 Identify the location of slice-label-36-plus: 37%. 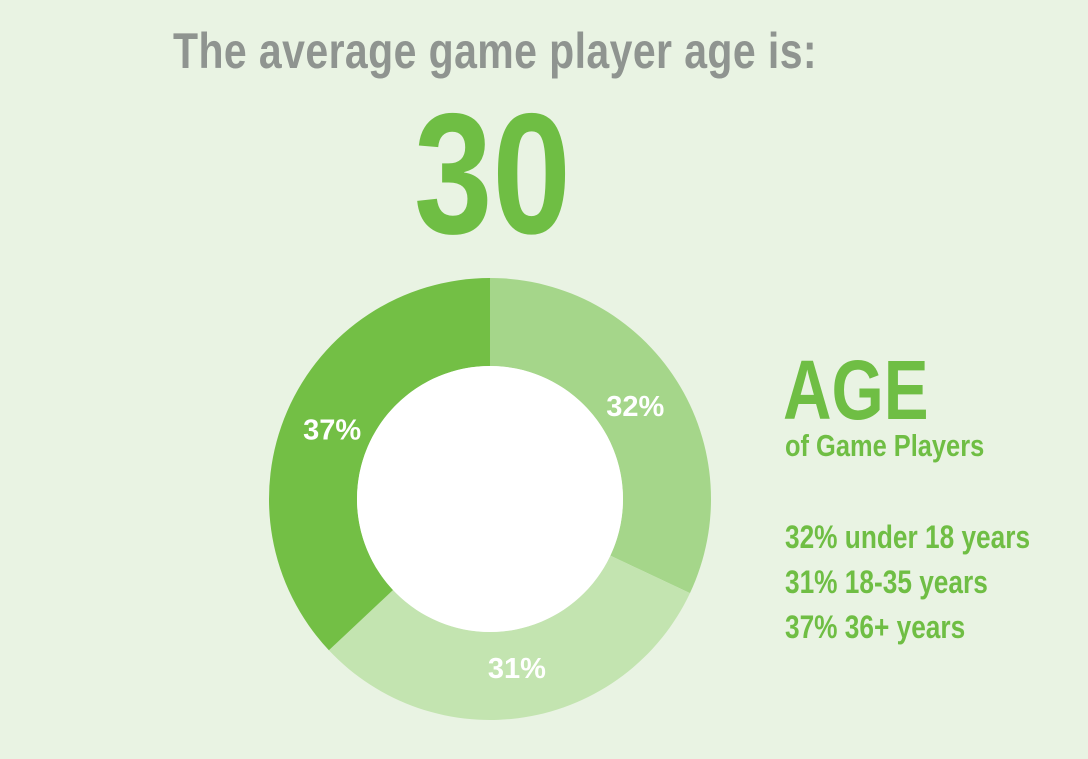
(332, 431).